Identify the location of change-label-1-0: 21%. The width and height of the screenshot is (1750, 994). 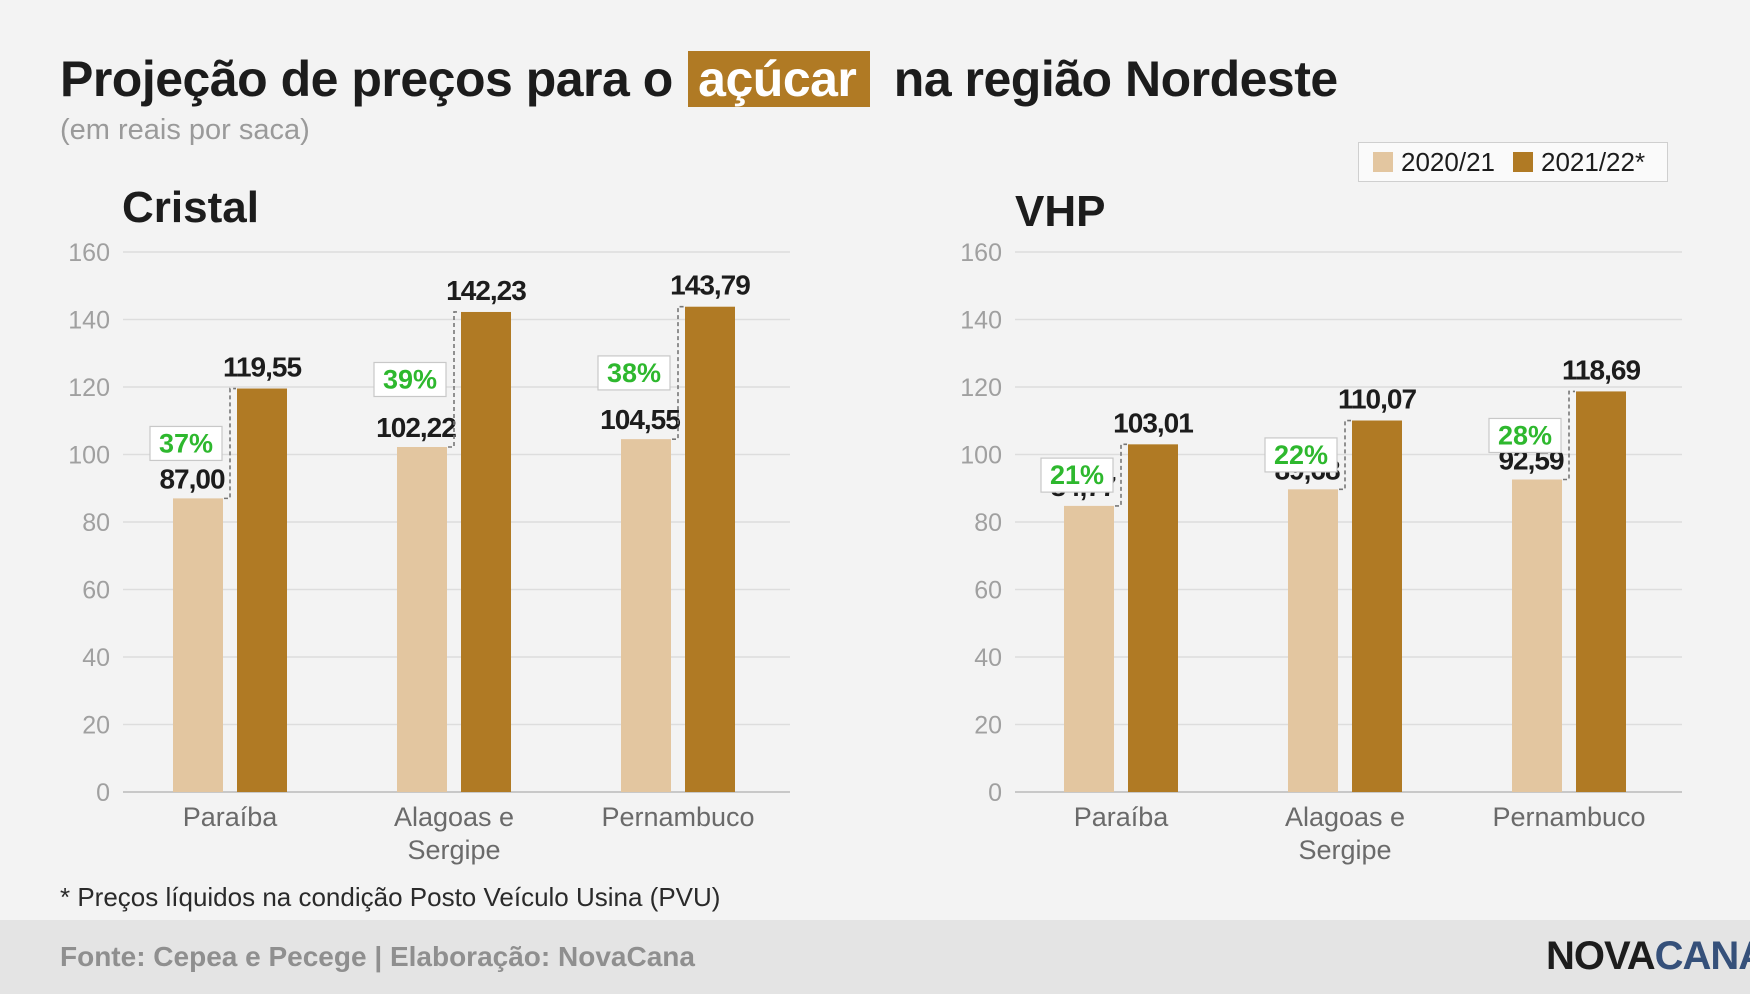
(1077, 475).